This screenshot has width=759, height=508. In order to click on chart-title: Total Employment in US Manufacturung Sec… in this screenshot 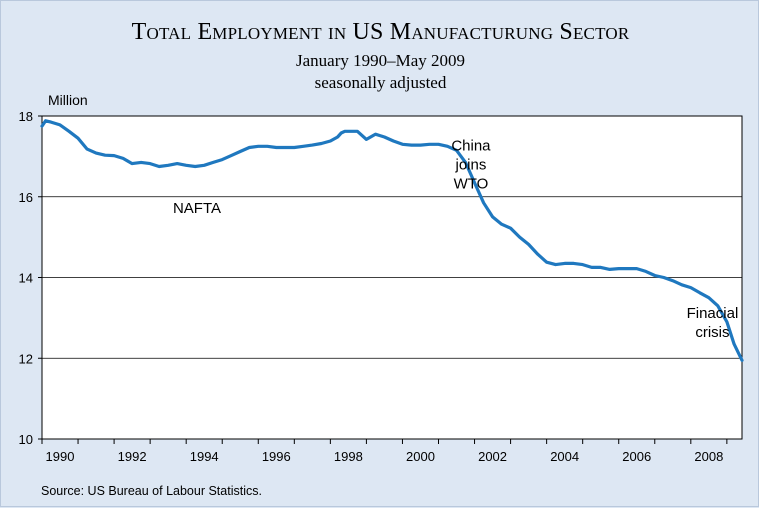, I will do `click(380, 32)`.